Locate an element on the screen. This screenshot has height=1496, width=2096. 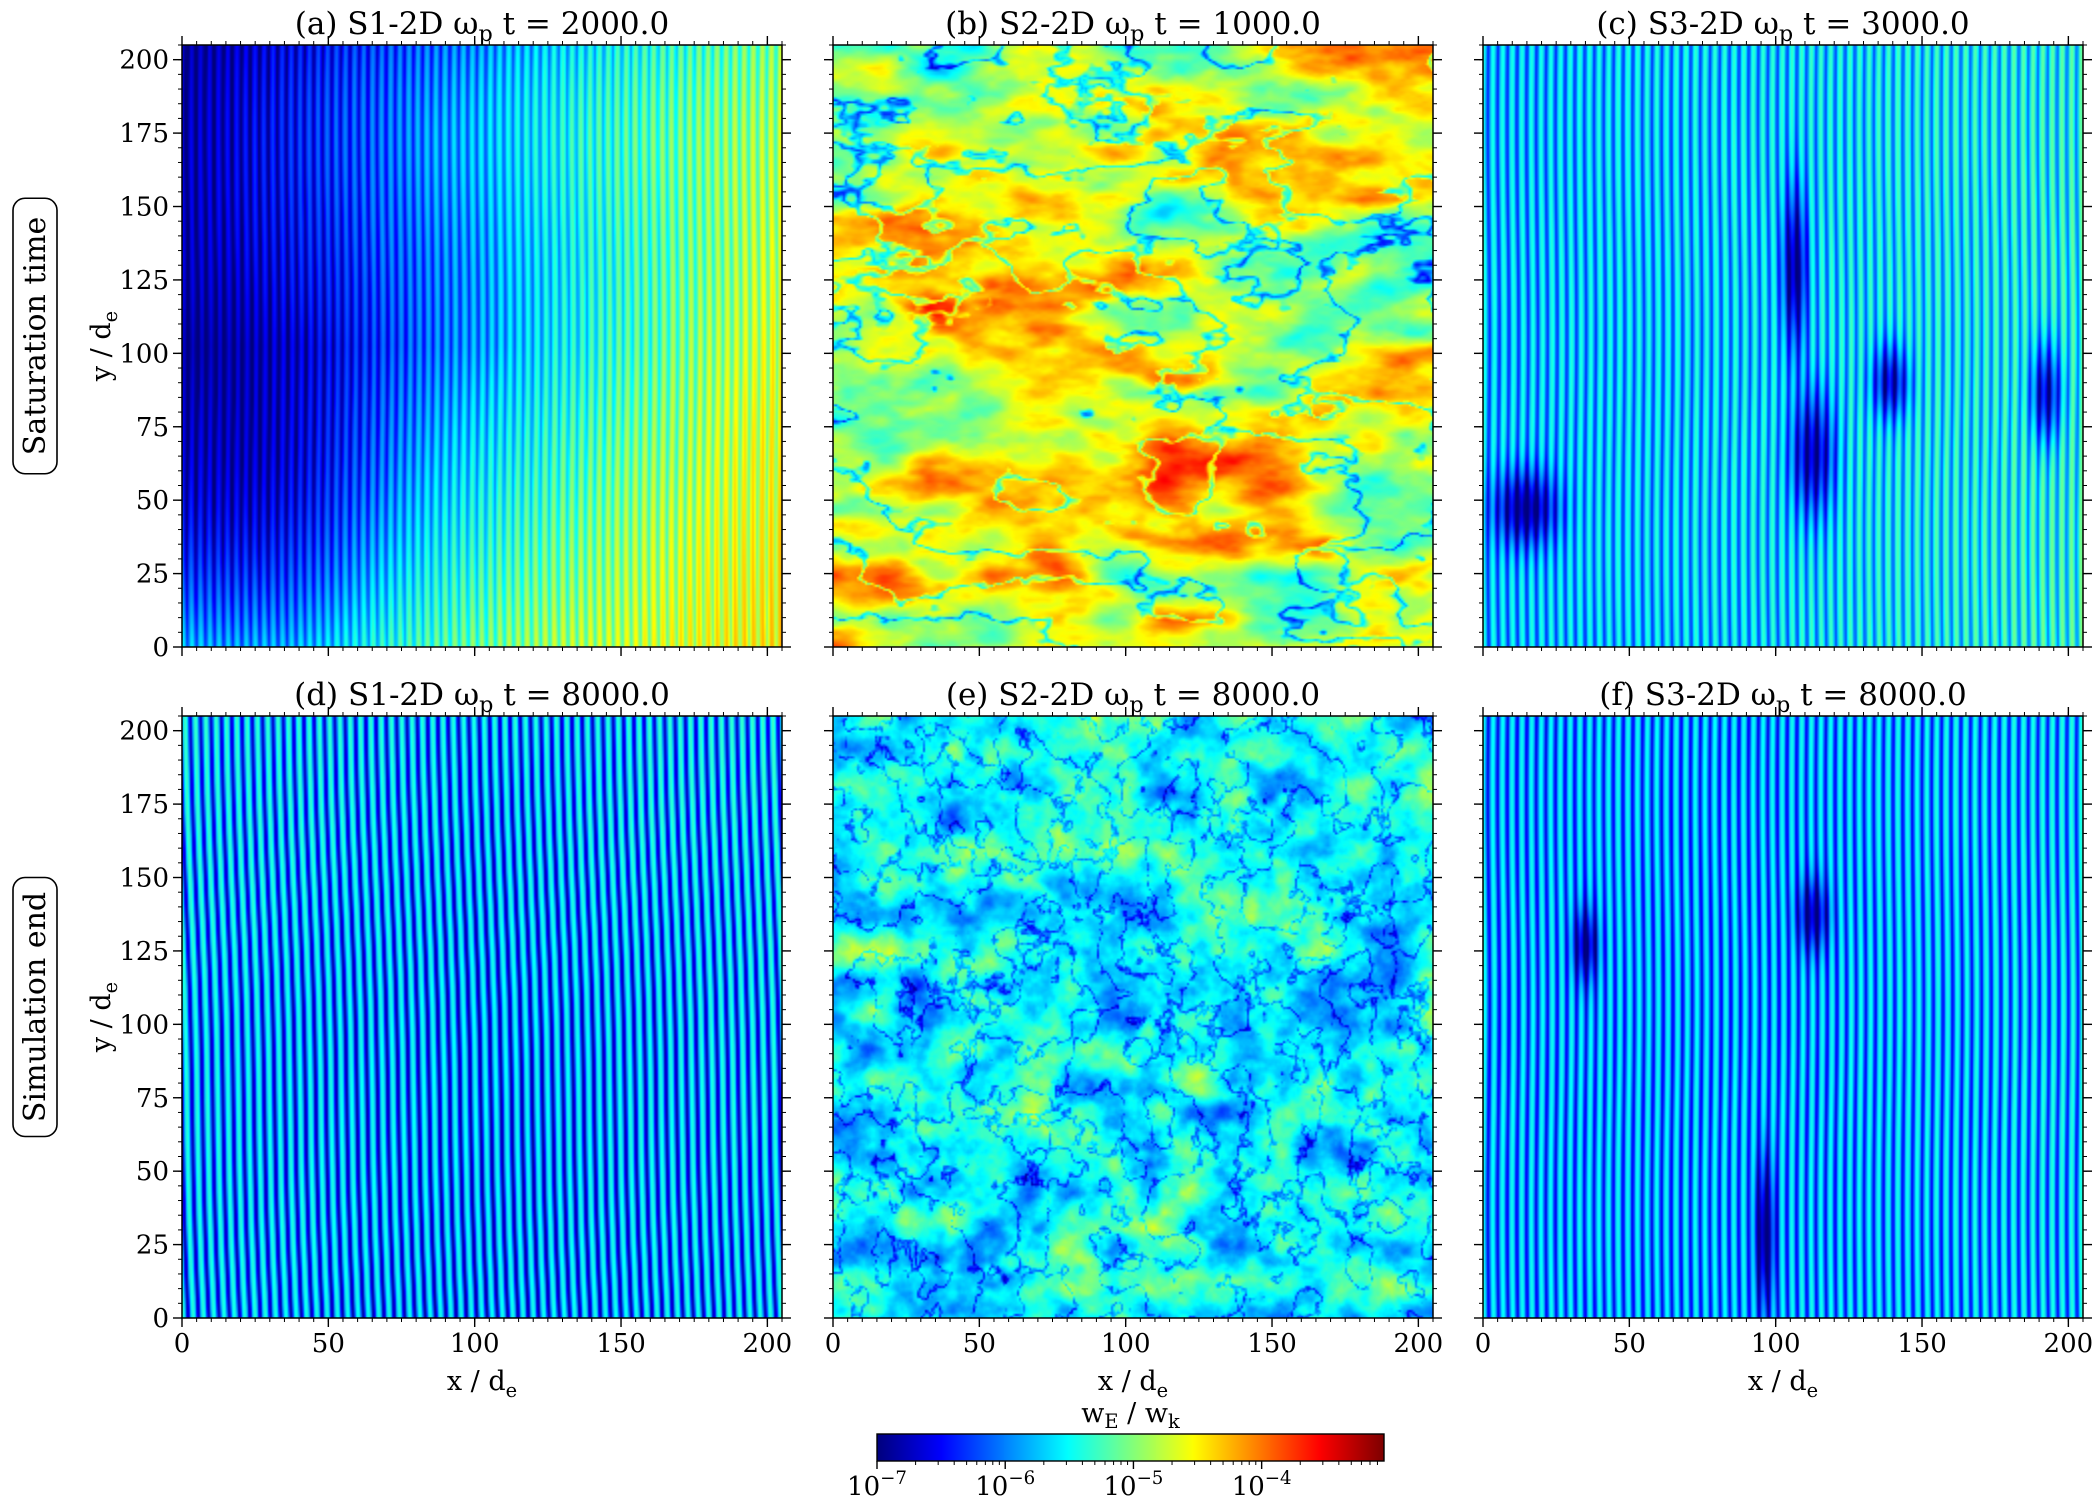
row-label-1: Saturation time is located at coordinates (35, 336).